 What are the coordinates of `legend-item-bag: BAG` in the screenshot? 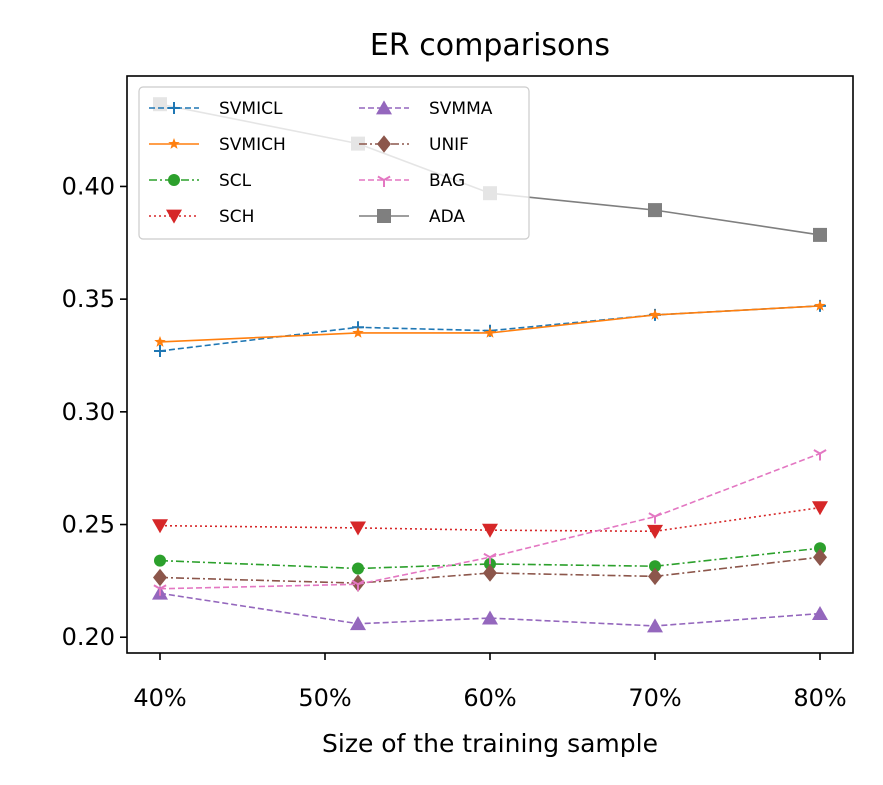 It's located at (412, 181).